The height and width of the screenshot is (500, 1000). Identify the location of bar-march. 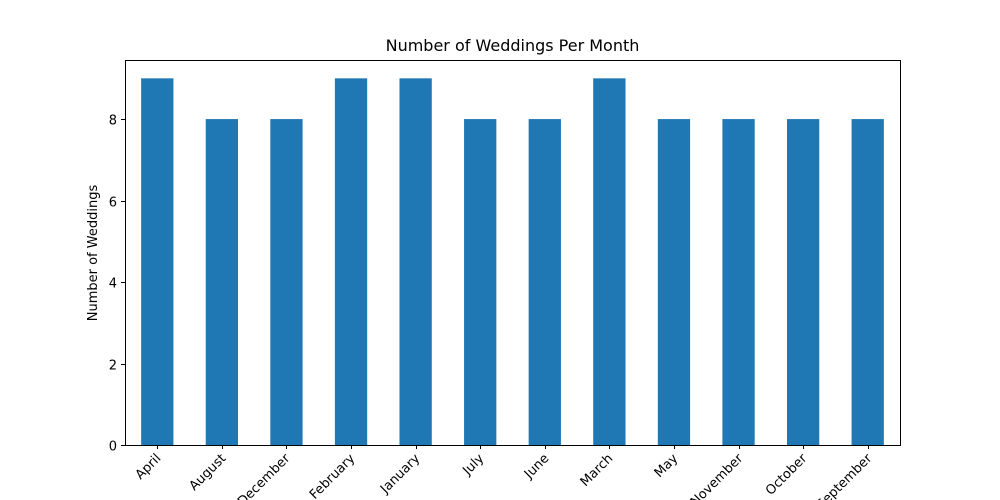
(609, 261).